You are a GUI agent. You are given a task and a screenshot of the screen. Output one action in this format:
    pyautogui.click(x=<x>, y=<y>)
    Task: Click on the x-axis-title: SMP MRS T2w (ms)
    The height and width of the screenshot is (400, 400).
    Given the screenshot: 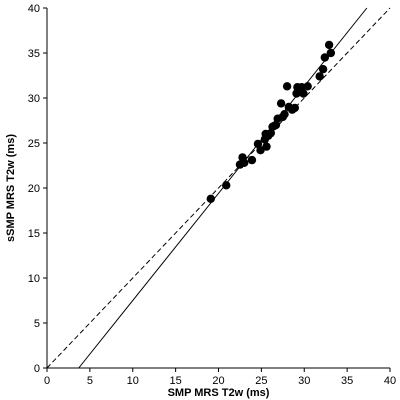 What is the action you would take?
    pyautogui.click(x=219, y=393)
    